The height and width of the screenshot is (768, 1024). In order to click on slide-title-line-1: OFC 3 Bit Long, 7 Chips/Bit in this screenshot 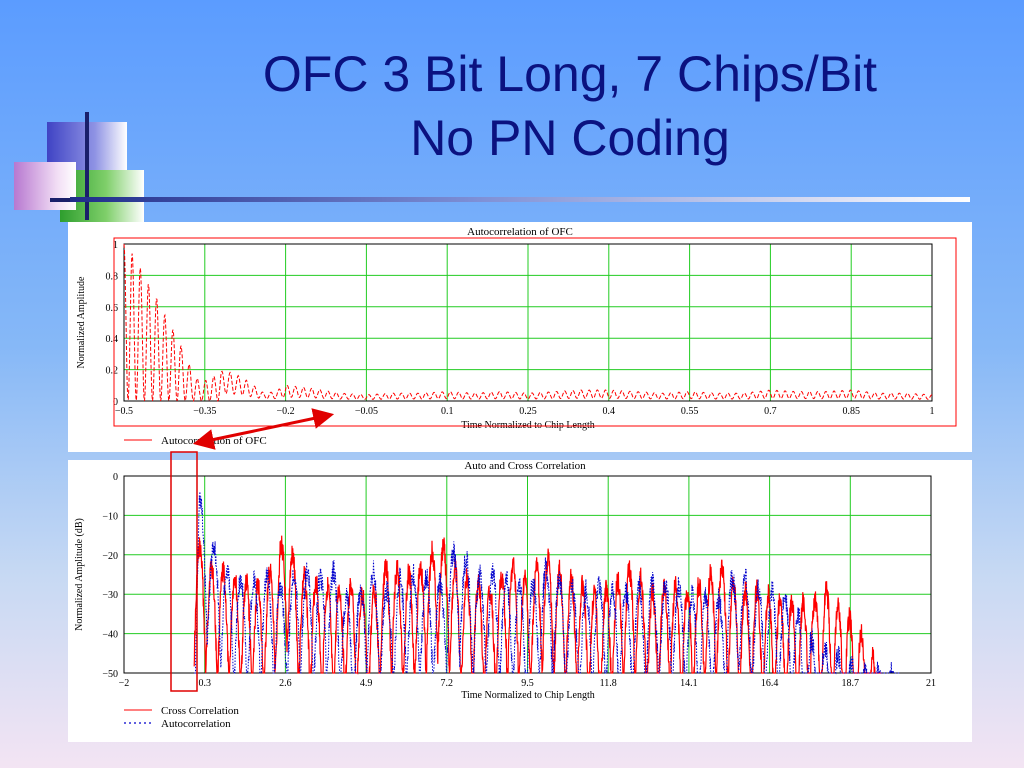, I will do `click(570, 74)`.